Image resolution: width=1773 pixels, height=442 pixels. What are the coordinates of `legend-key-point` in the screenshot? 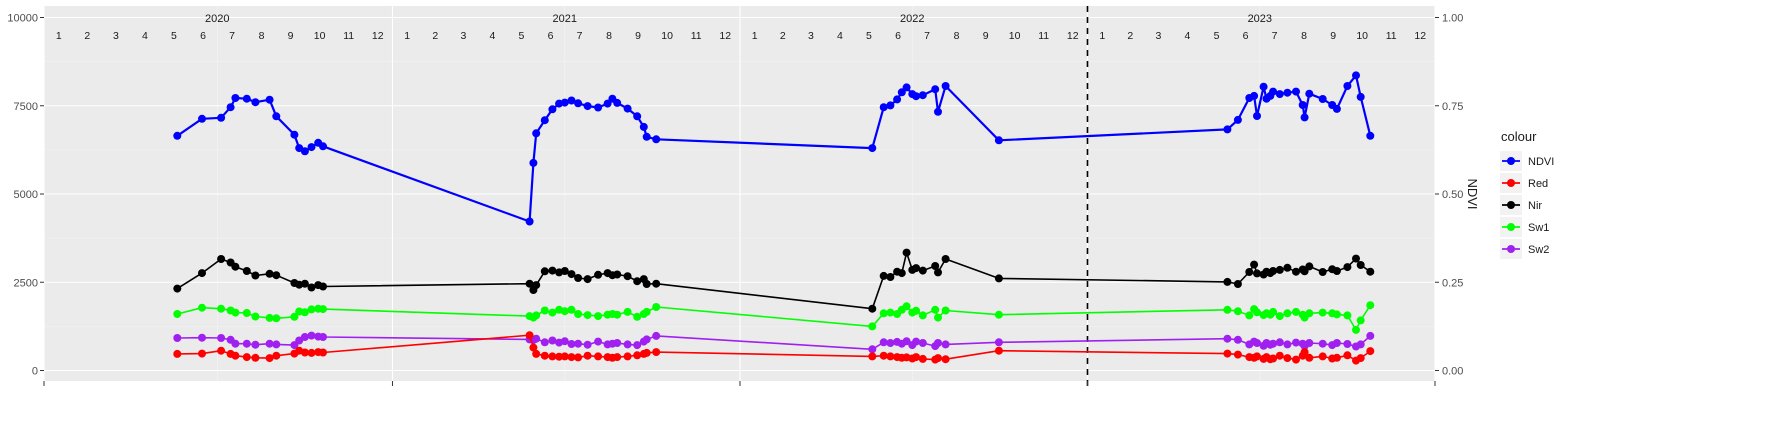 It's located at (1511, 249).